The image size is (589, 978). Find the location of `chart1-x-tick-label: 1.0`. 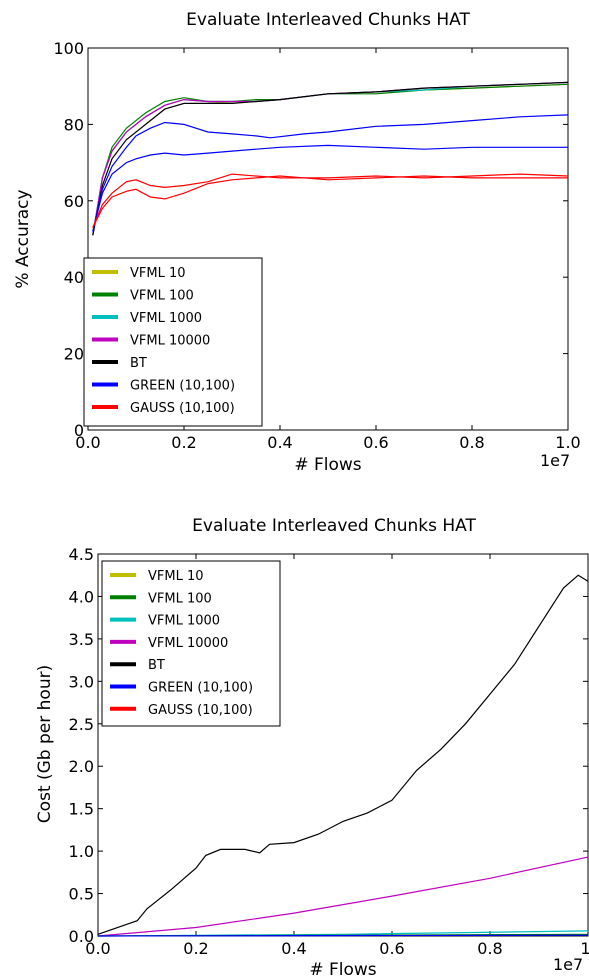

chart1-x-tick-label: 1.0 is located at coordinates (567, 442).